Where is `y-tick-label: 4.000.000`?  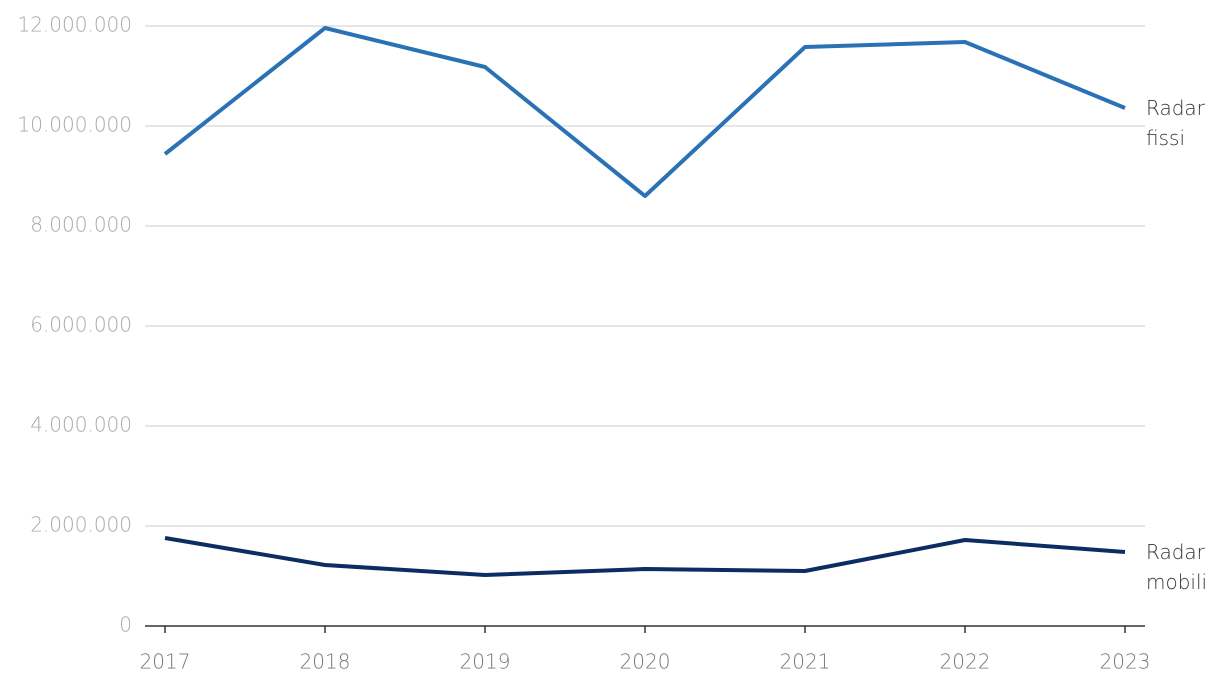 y-tick-label: 4.000.000 is located at coordinates (81, 425).